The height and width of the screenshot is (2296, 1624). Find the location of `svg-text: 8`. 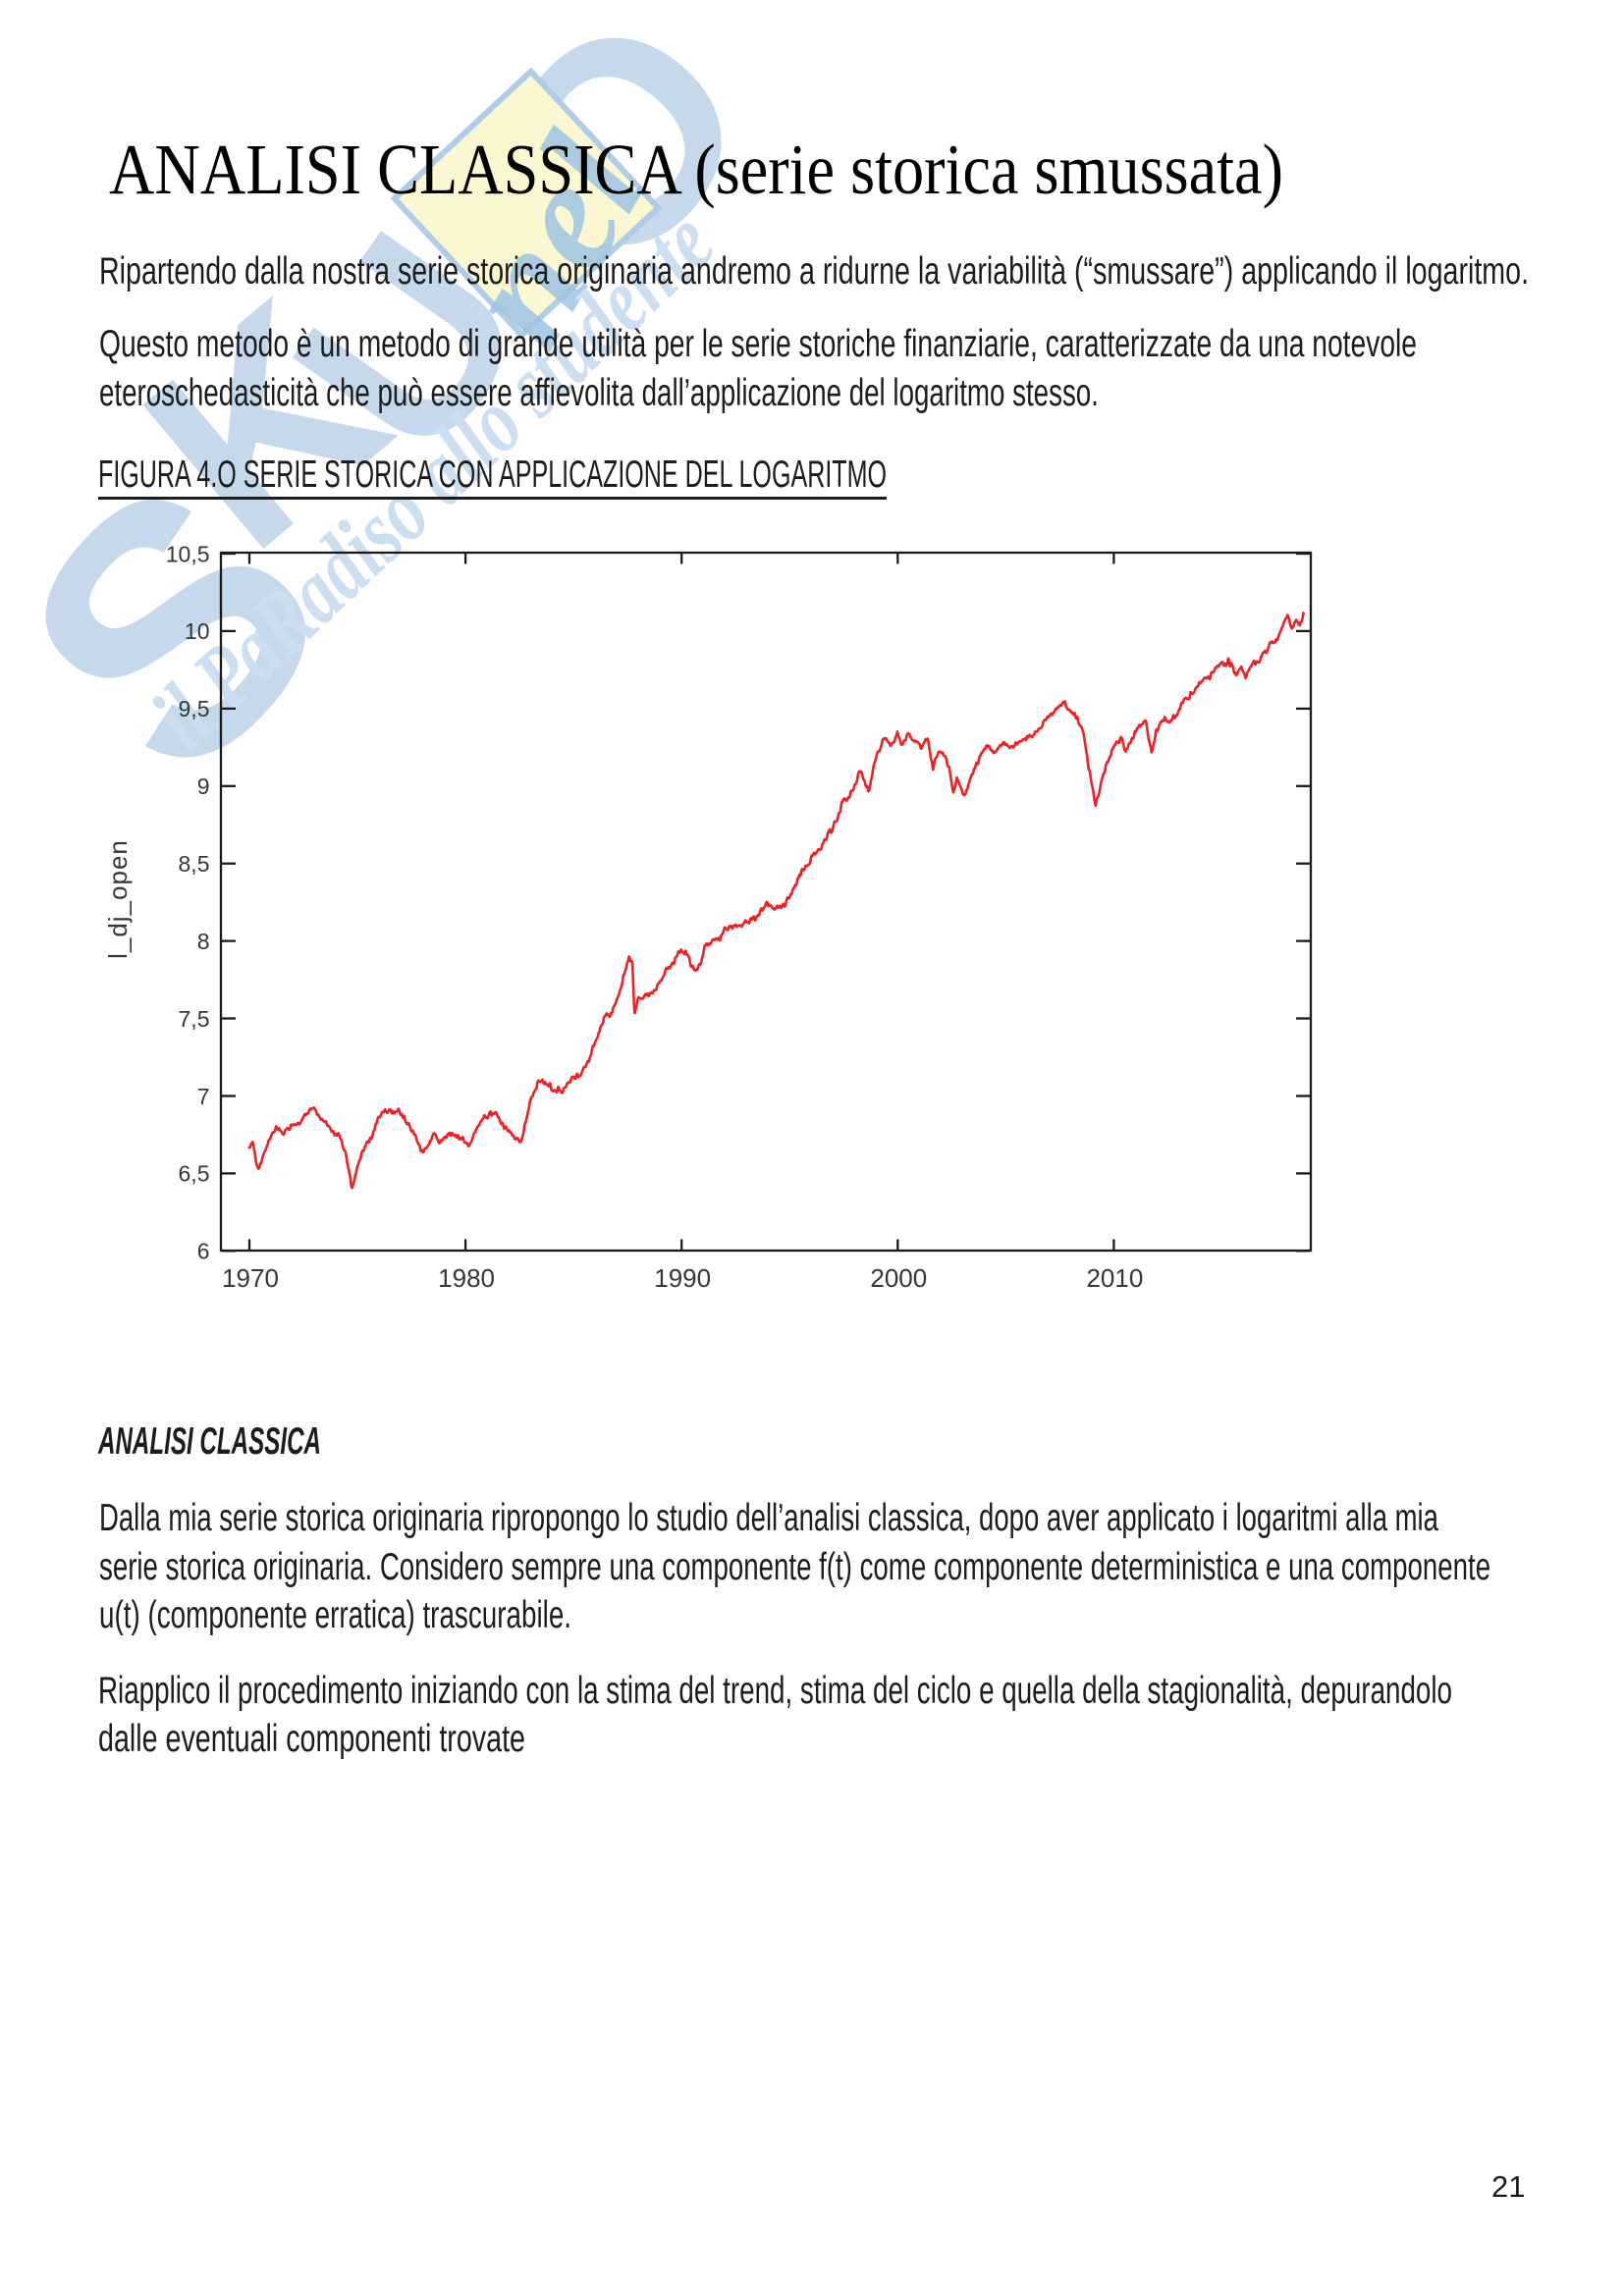

svg-text: 8 is located at coordinates (203, 941).